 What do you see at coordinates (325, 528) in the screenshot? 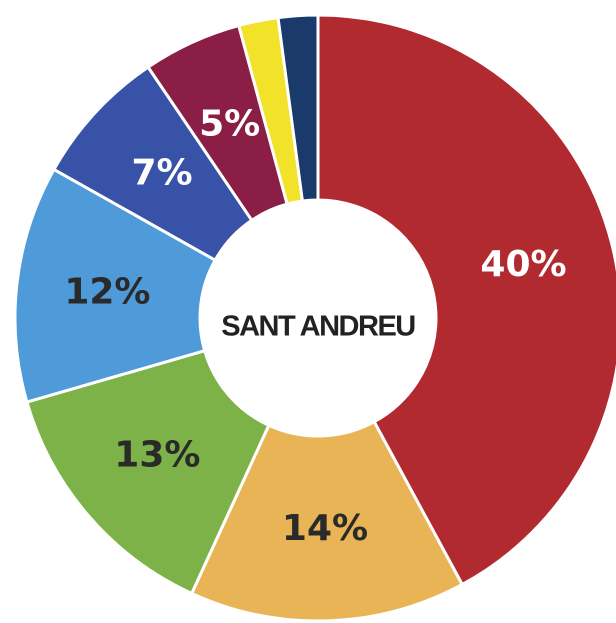
I see `value-label: 14%` at bounding box center [325, 528].